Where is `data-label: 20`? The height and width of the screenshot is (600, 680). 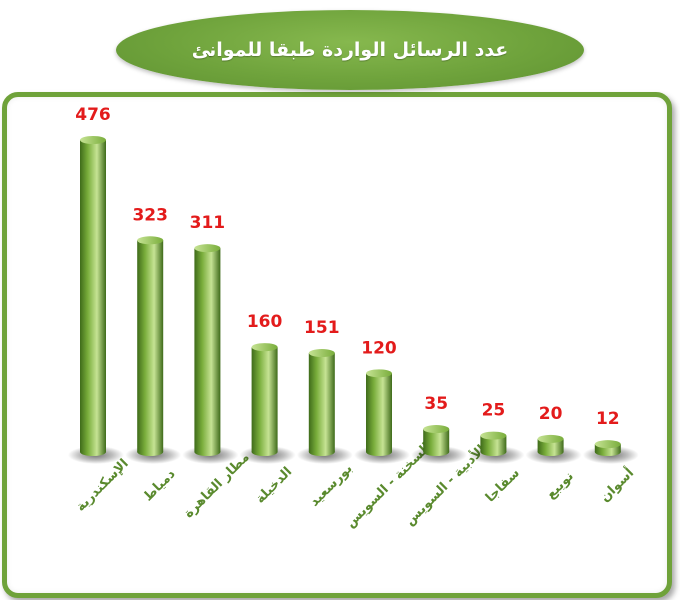
data-label: 20 is located at coordinates (551, 414).